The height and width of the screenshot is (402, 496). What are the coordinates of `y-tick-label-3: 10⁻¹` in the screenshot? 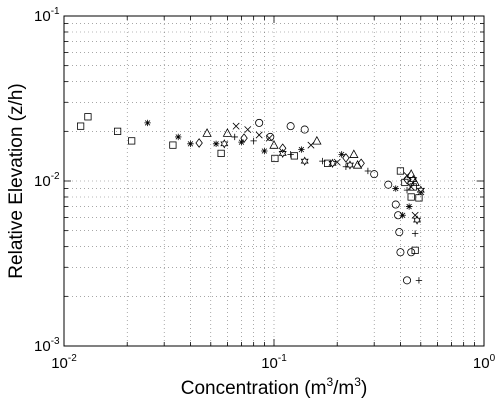 It's located at (47, 15).